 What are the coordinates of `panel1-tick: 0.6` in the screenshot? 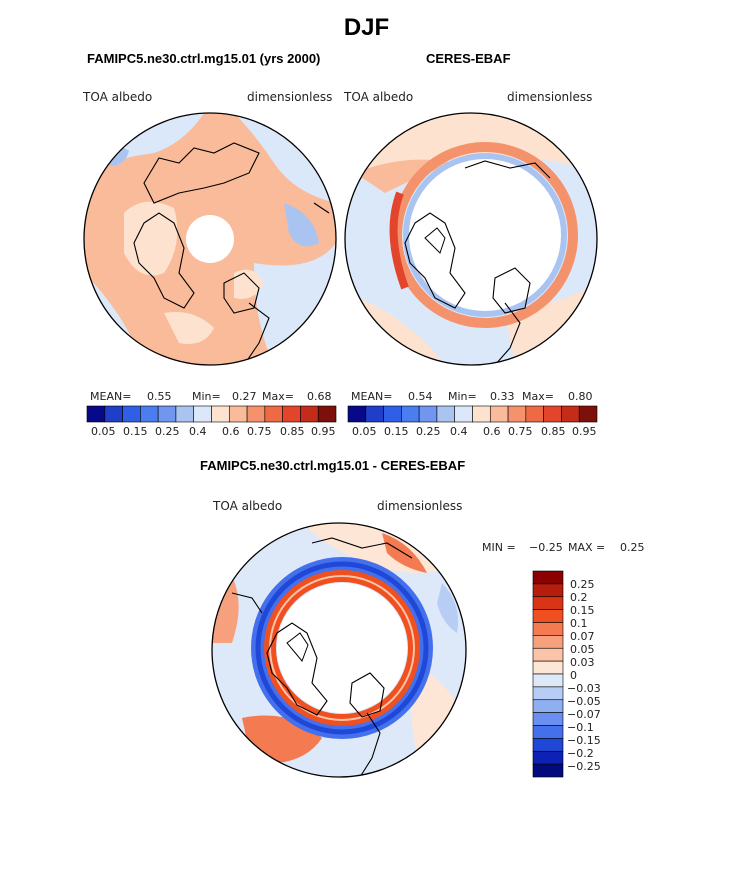 It's located at (231, 431).